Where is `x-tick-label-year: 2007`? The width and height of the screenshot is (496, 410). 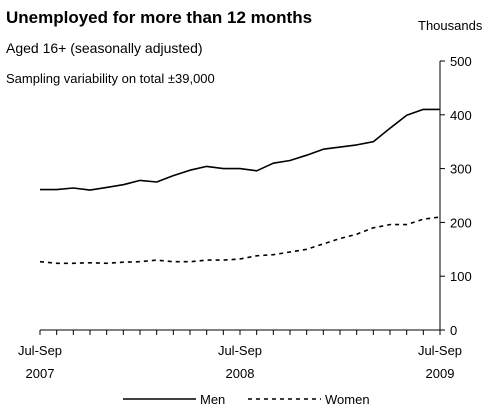
x-tick-label-year: 2007 is located at coordinates (40, 373).